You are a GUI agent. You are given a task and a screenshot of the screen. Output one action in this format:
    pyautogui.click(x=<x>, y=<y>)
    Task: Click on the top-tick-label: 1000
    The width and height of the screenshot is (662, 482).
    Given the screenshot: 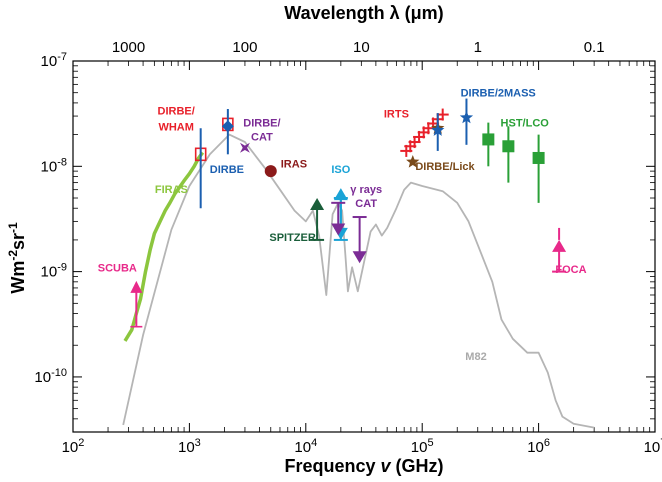 What is the action you would take?
    pyautogui.click(x=128, y=47)
    